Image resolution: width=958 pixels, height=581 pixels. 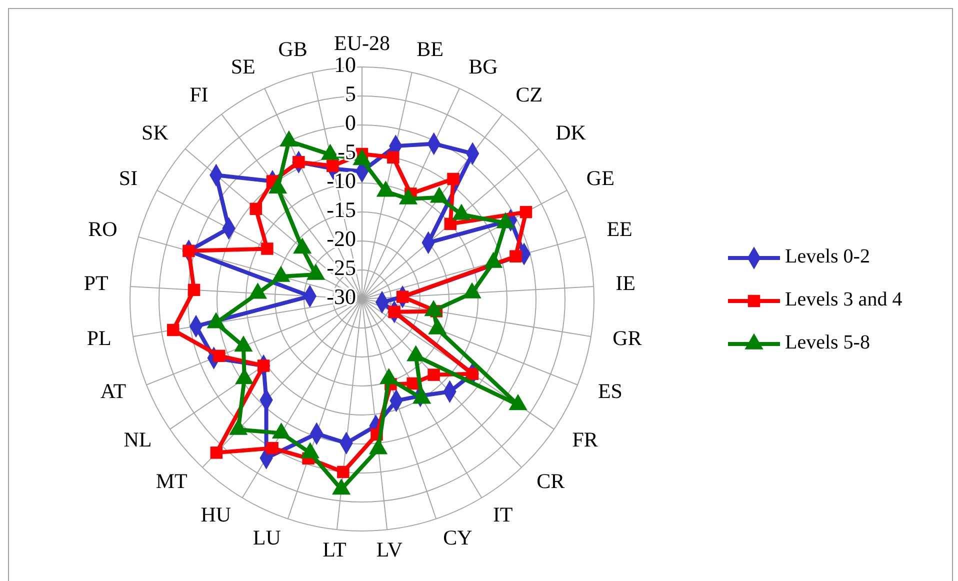 I want to click on y-tick-label: 0, so click(x=350, y=123).